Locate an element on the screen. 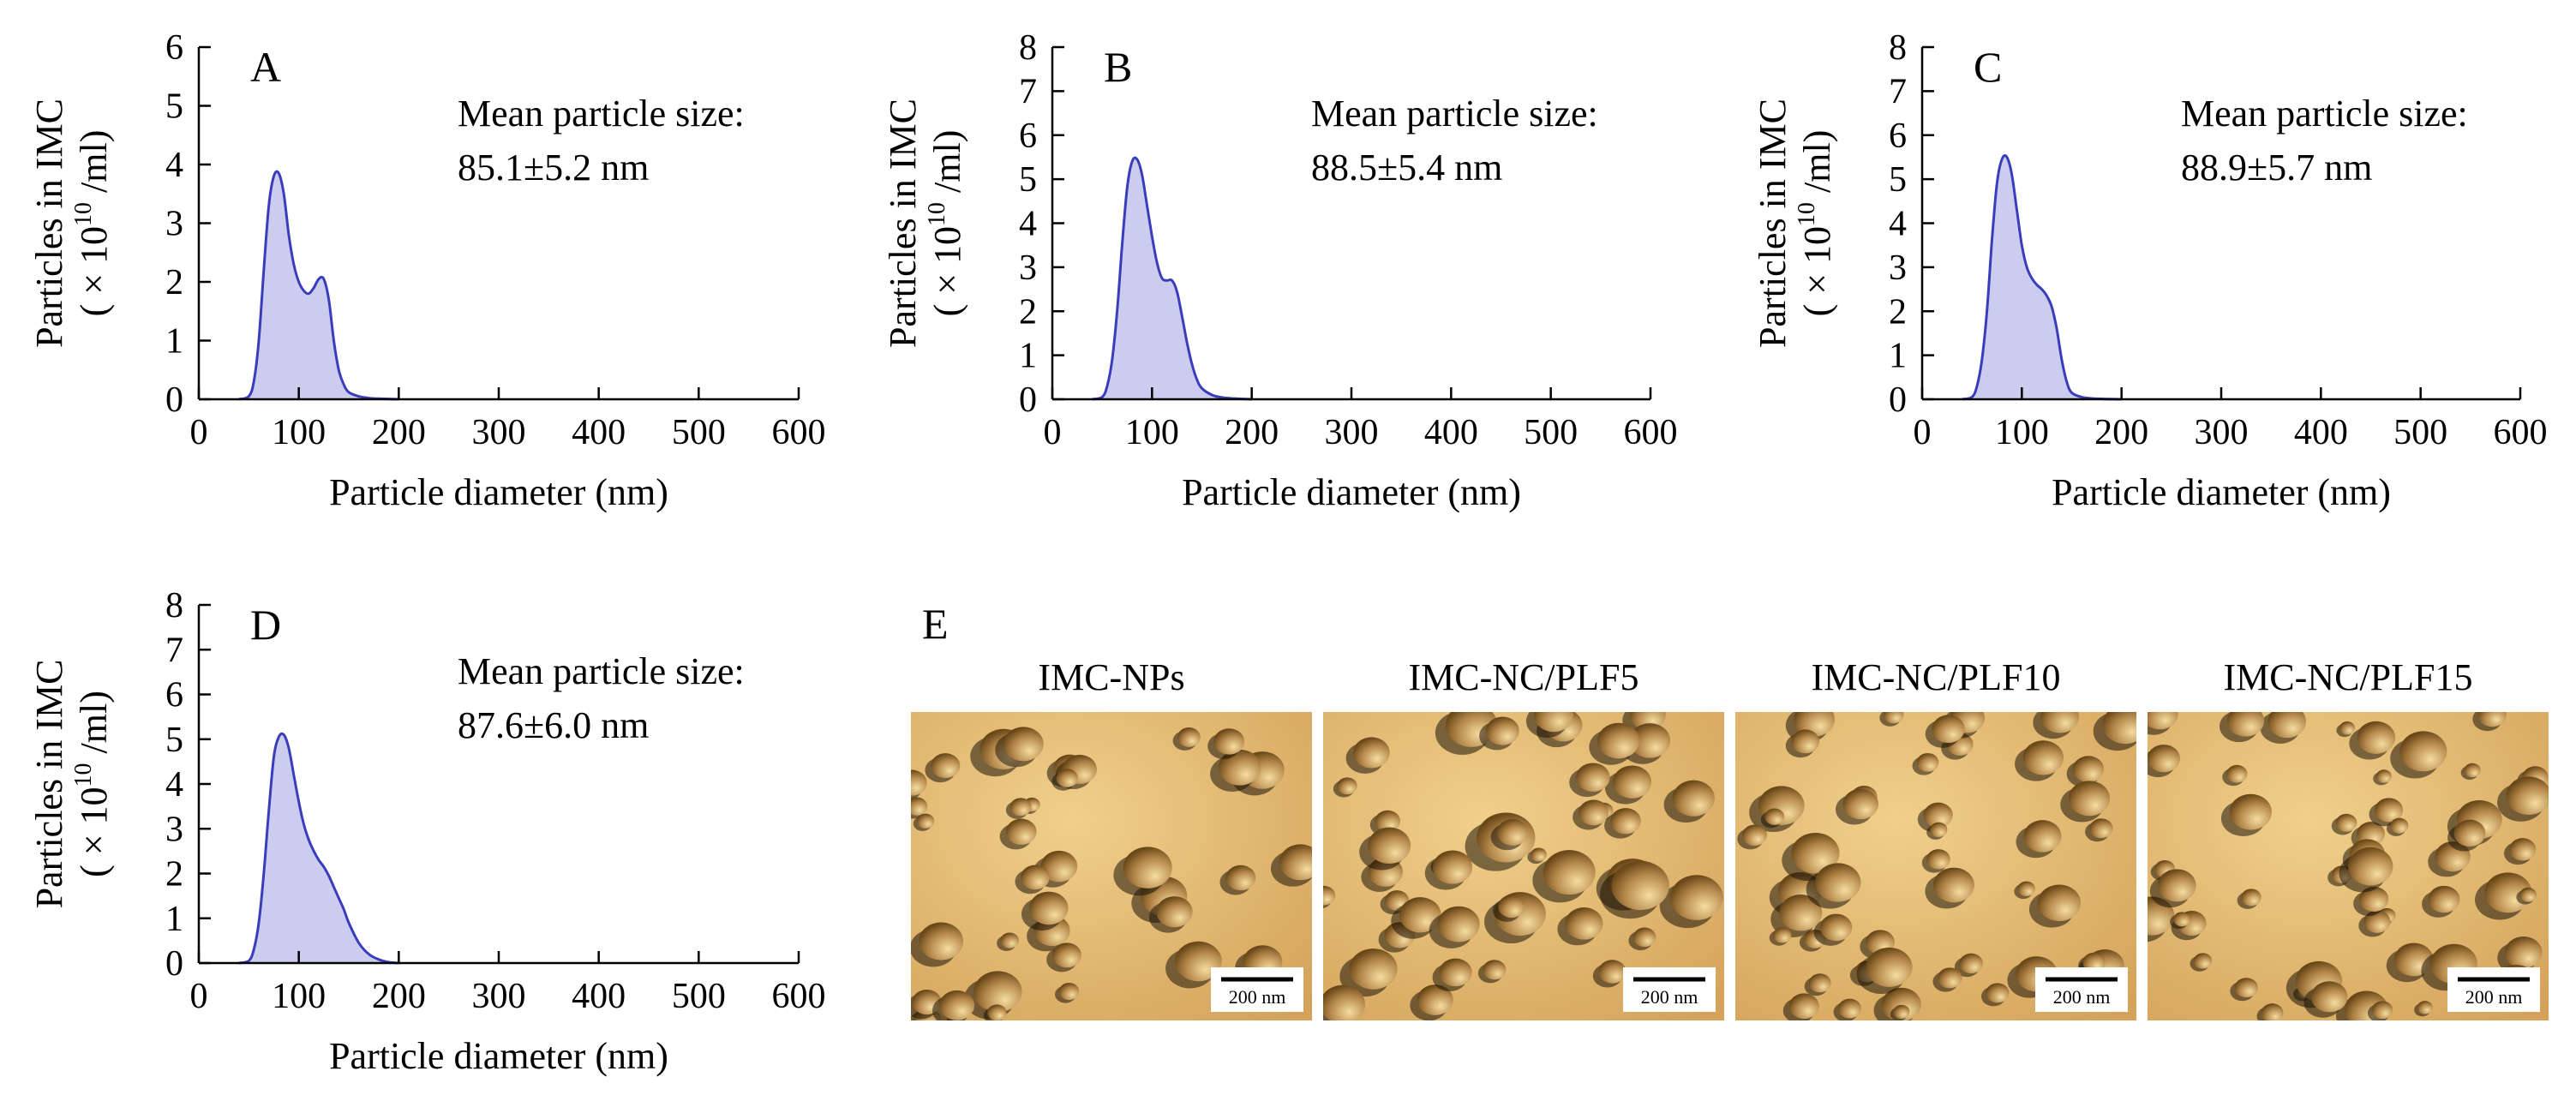 The width and height of the screenshot is (2576, 1101). afm-image-1: IMC-NPs 200 nm is located at coordinates (1111, 838).